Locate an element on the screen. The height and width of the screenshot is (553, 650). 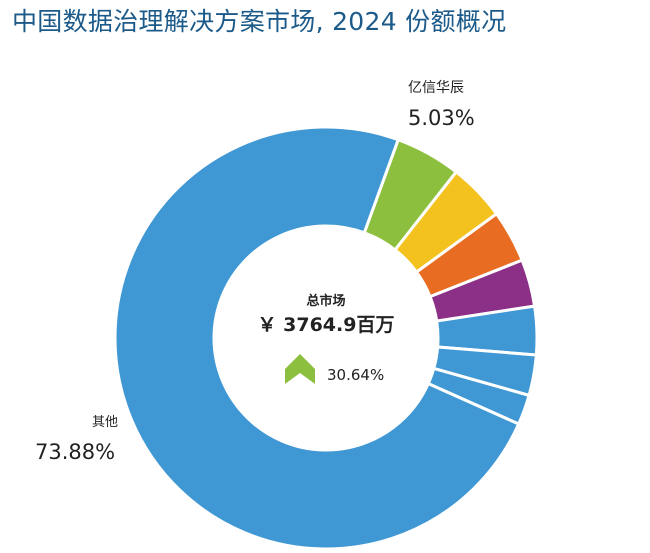
chart-title: 中国数据治理解决方案市场, 2024 份额概况 is located at coordinates (259, 21).